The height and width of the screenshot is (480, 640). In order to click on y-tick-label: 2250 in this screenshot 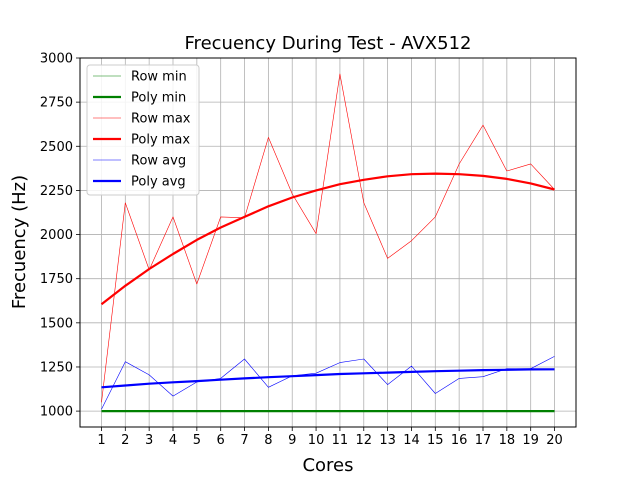, I will do `click(56, 191)`.